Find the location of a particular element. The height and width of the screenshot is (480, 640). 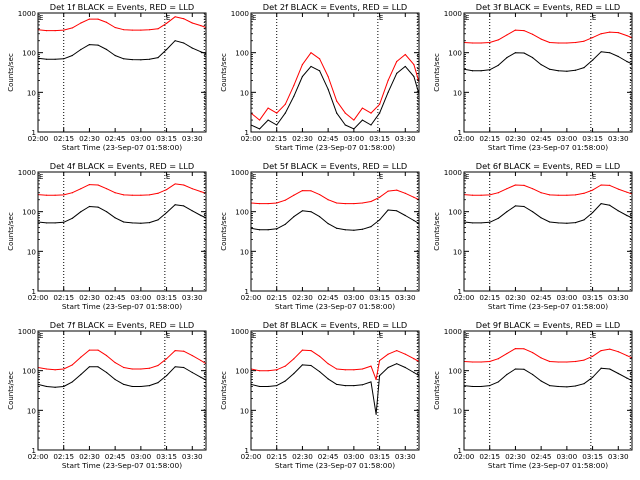

x-axis-label: Start Time (23-Sep-07 01:58:00) is located at coordinates (548, 306).